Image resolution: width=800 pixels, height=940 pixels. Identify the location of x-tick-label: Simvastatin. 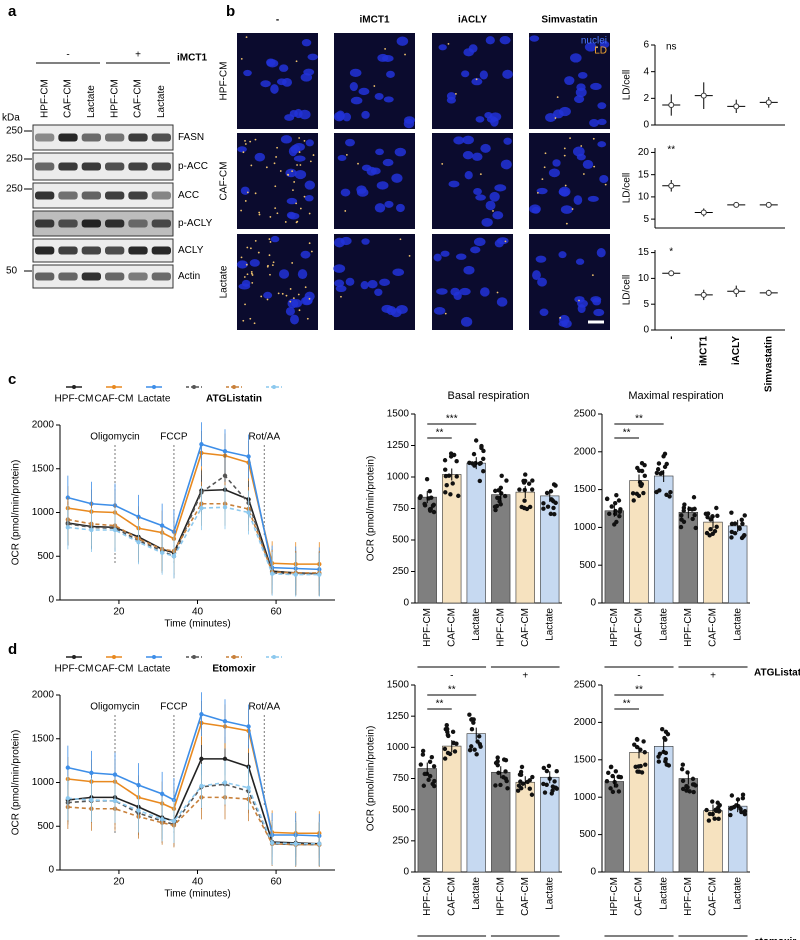
(768, 364).